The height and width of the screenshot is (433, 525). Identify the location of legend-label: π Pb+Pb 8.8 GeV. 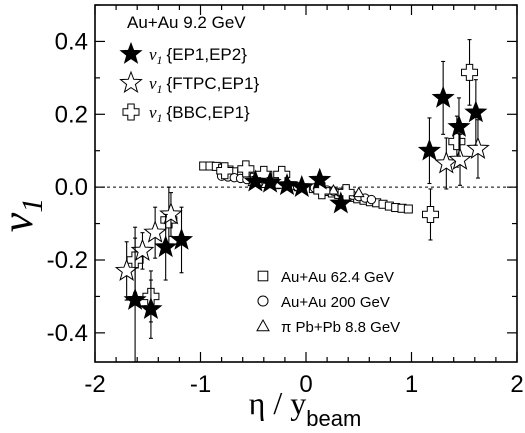
(340, 327).